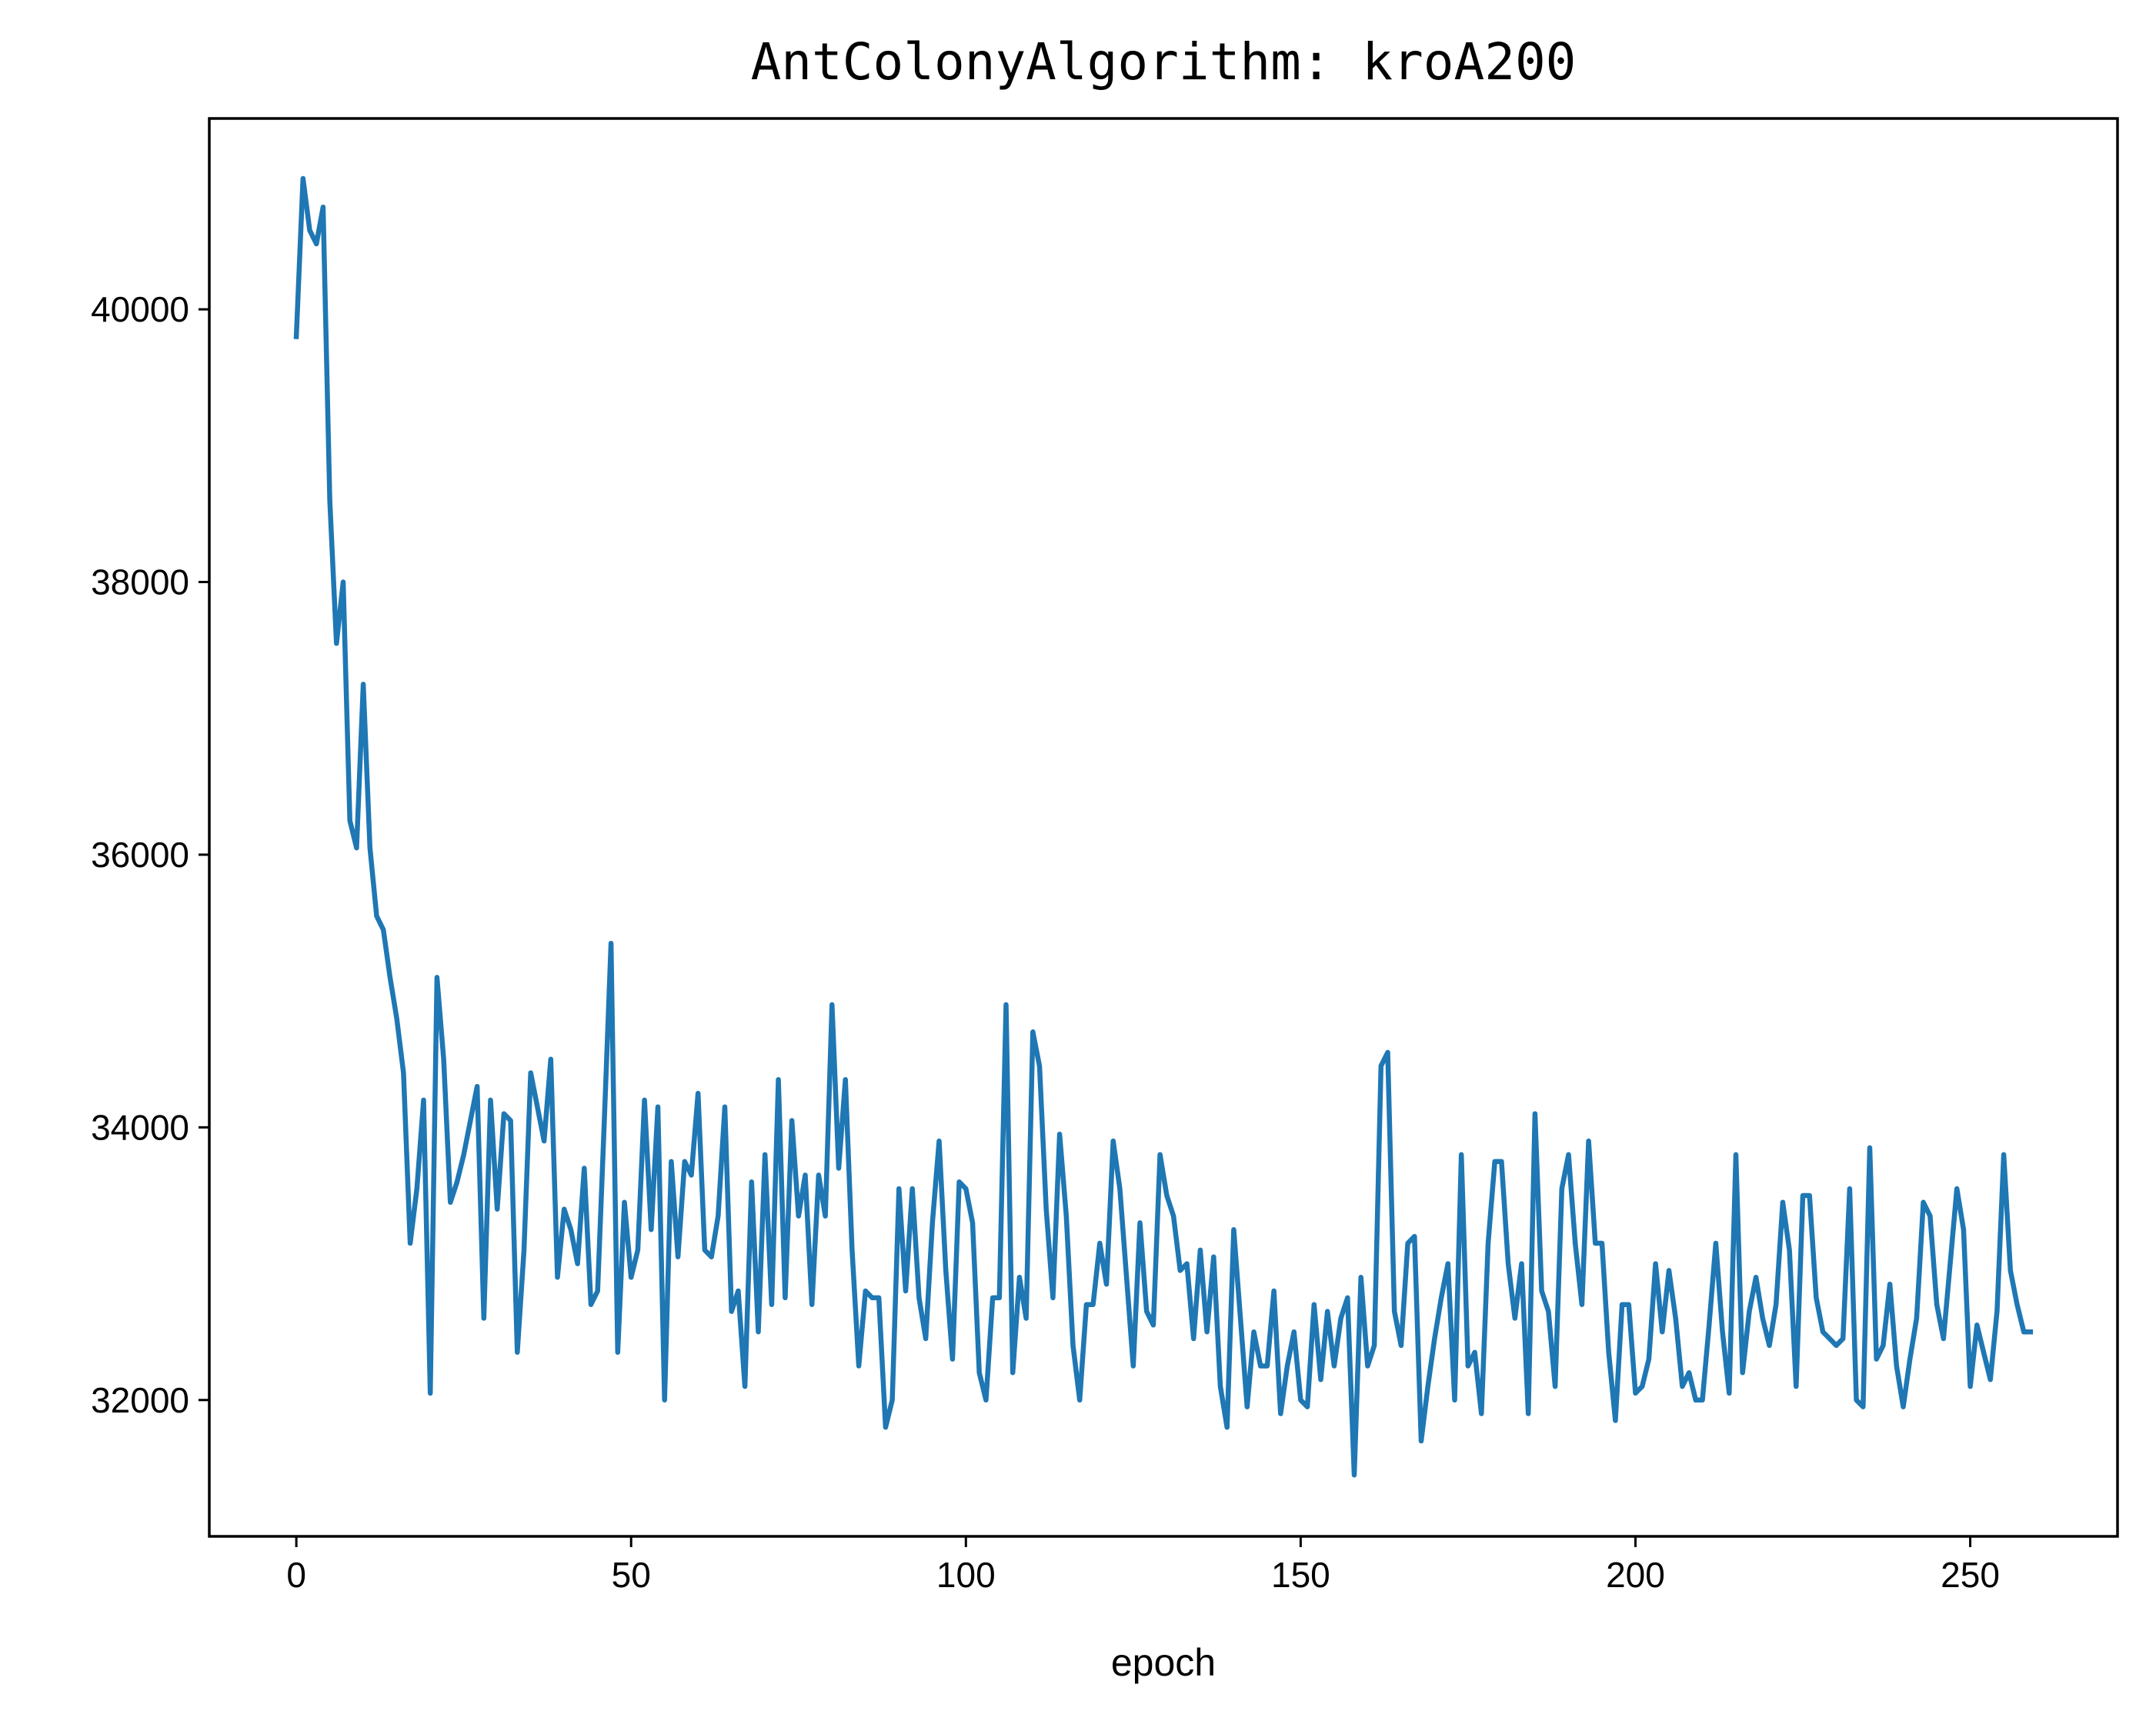 The height and width of the screenshot is (1721, 2156). Describe the element at coordinates (296, 1575) in the screenshot. I see `x-tick-label: 0` at that location.